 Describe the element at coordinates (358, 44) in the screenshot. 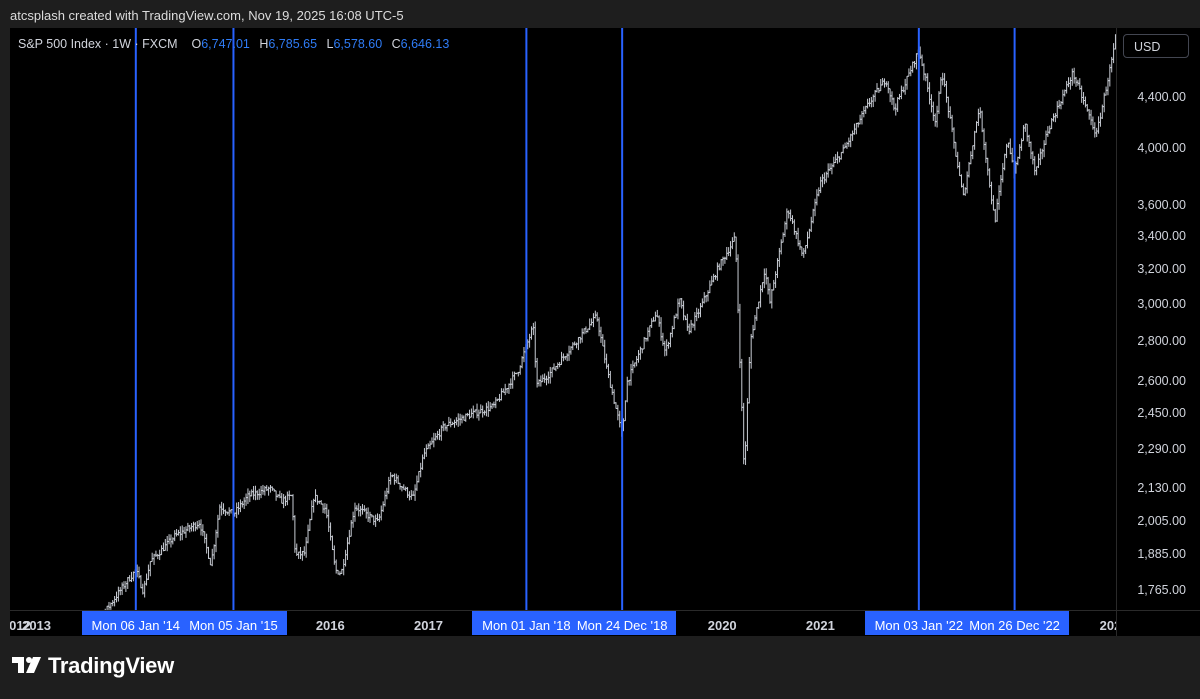

I see `low-value: 6,578.60` at that location.